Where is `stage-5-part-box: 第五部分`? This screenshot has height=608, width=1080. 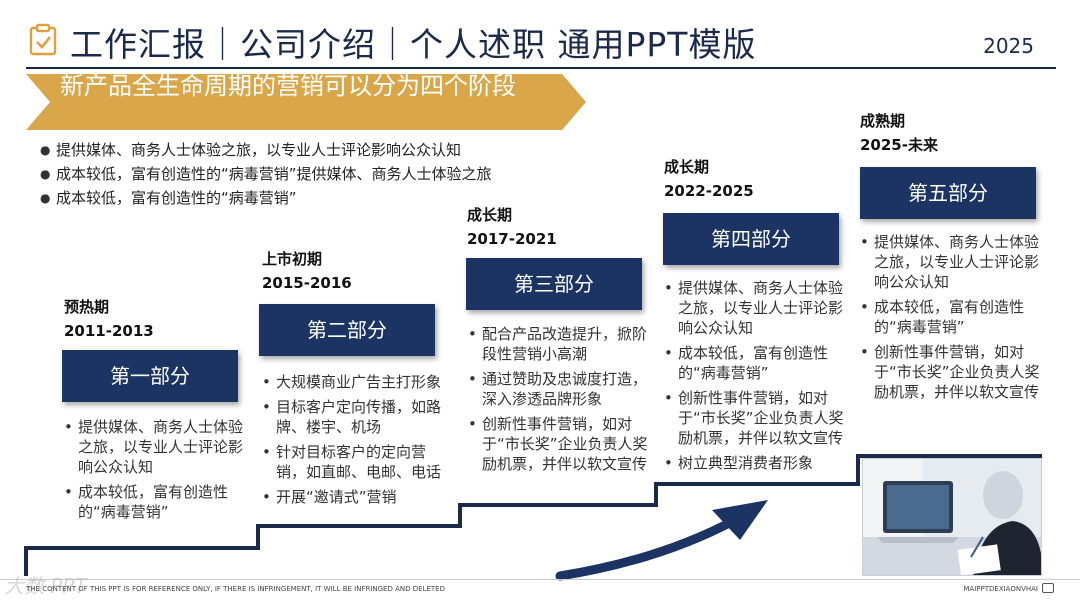 stage-5-part-box: 第五部分 is located at coordinates (948, 193).